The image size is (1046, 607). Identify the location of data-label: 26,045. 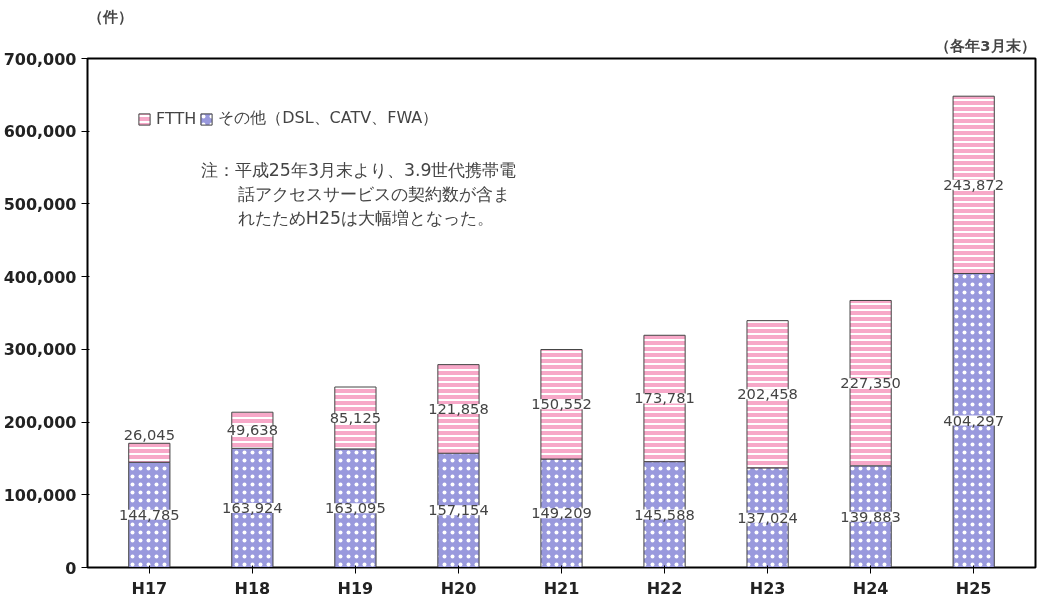
(149, 434).